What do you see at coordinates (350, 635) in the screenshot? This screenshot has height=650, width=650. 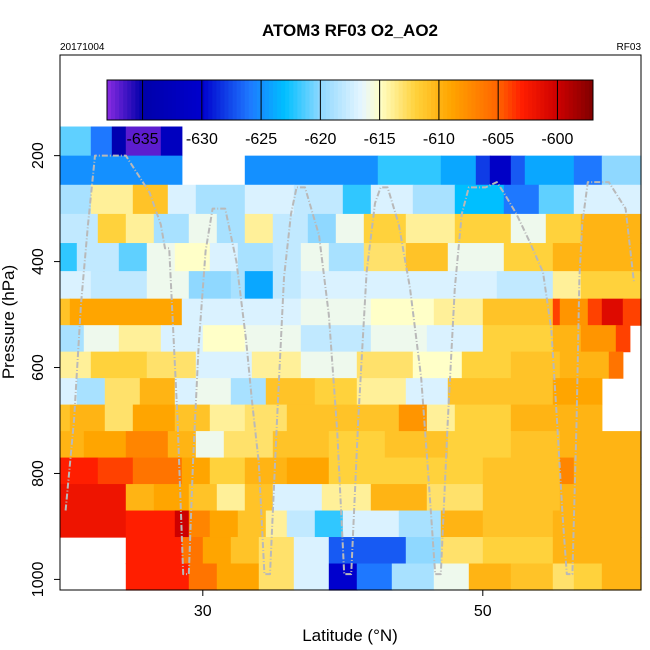 I see `x-axis-label: Latitude (°N)` at bounding box center [350, 635].